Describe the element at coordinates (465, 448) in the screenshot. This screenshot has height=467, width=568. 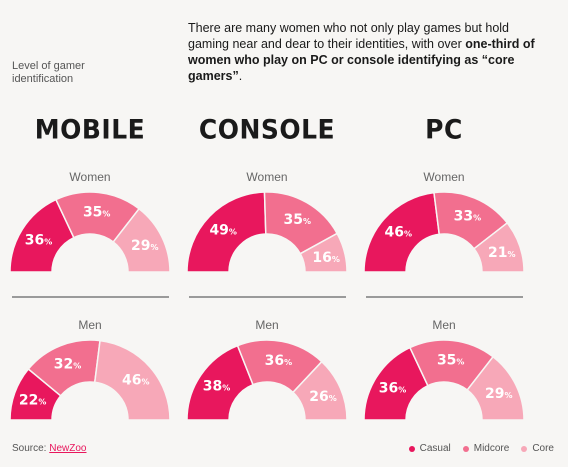
I see `legend-dot-midcore` at that location.